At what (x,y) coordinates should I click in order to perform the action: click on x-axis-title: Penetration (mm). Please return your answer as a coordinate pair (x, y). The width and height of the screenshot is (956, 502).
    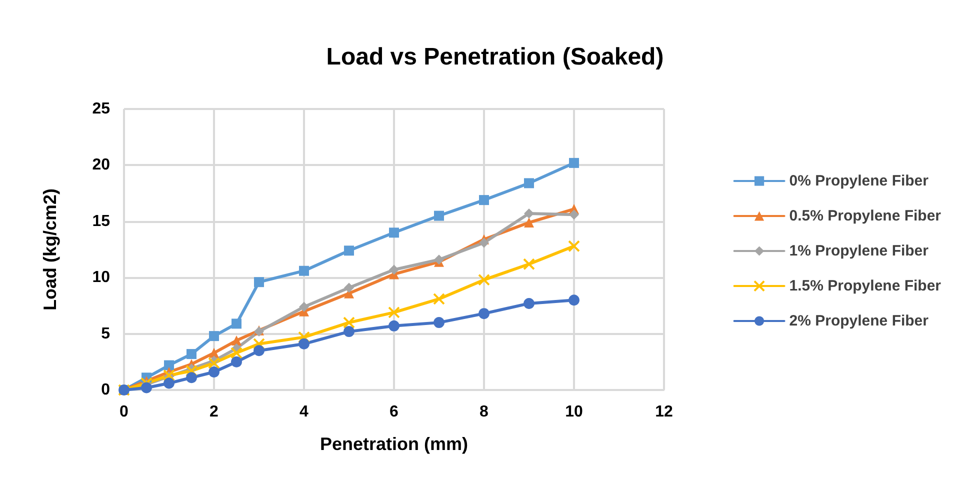
    Looking at the image, I should click on (394, 444).